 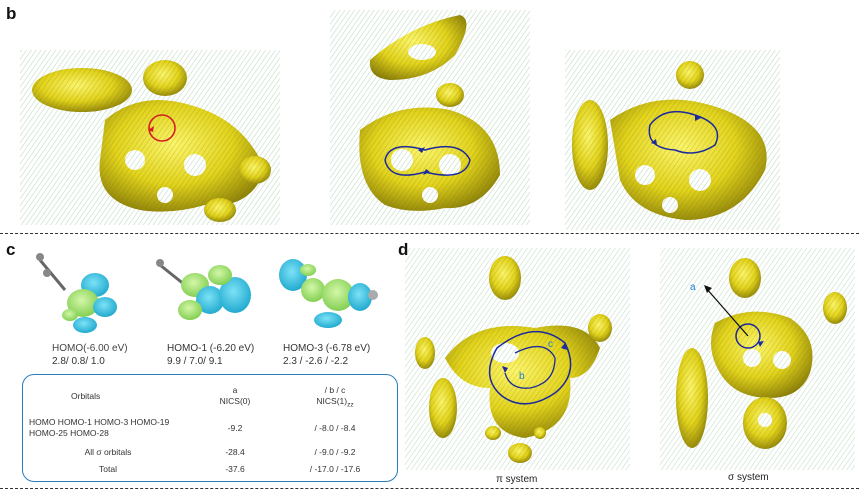 I want to click on header-a-letter: a, so click(x=235, y=390).